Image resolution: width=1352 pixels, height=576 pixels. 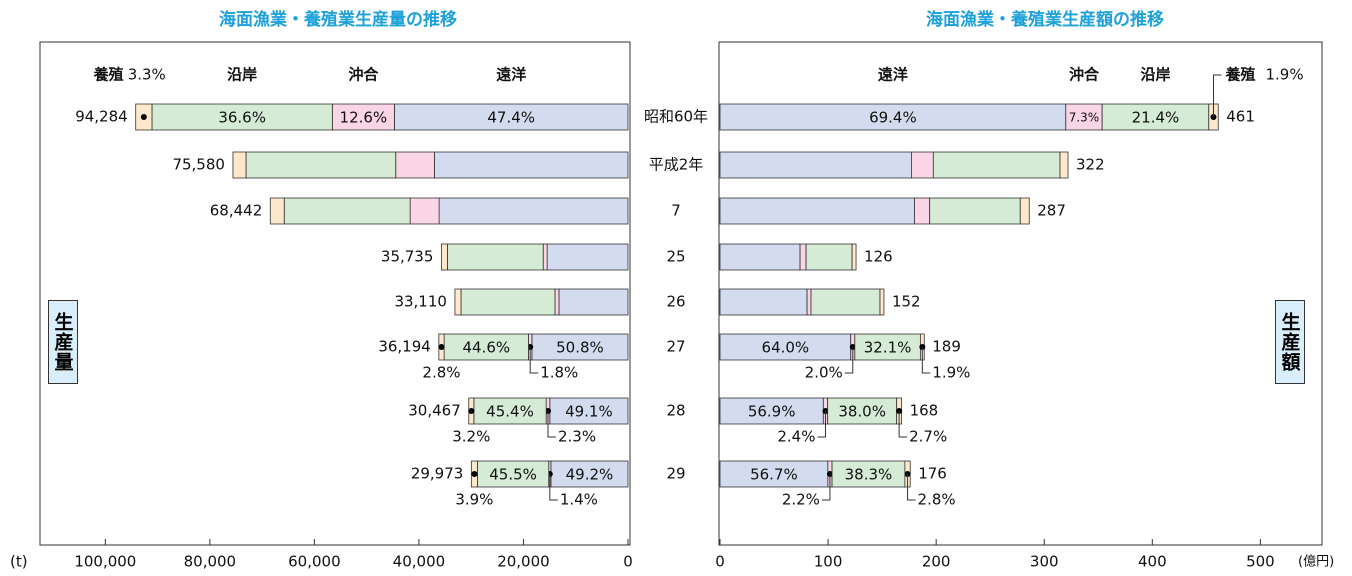 I want to click on value-label: 49.2%, so click(x=590, y=475).